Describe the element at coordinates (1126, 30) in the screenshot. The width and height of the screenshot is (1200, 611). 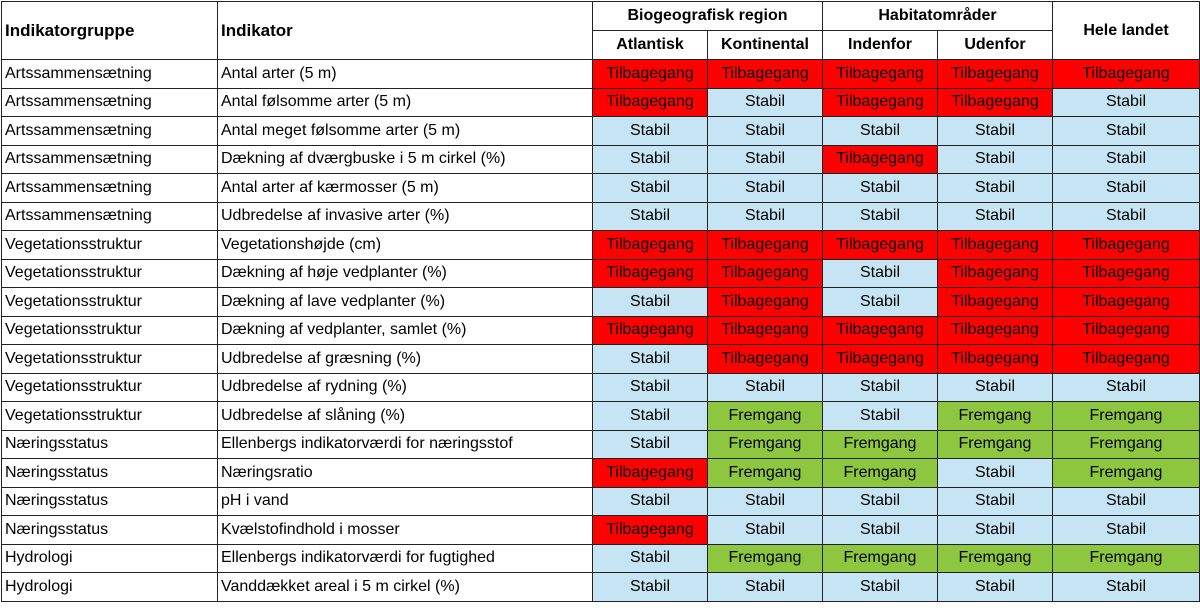
I see `header-hele-landet: Hele landet` at that location.